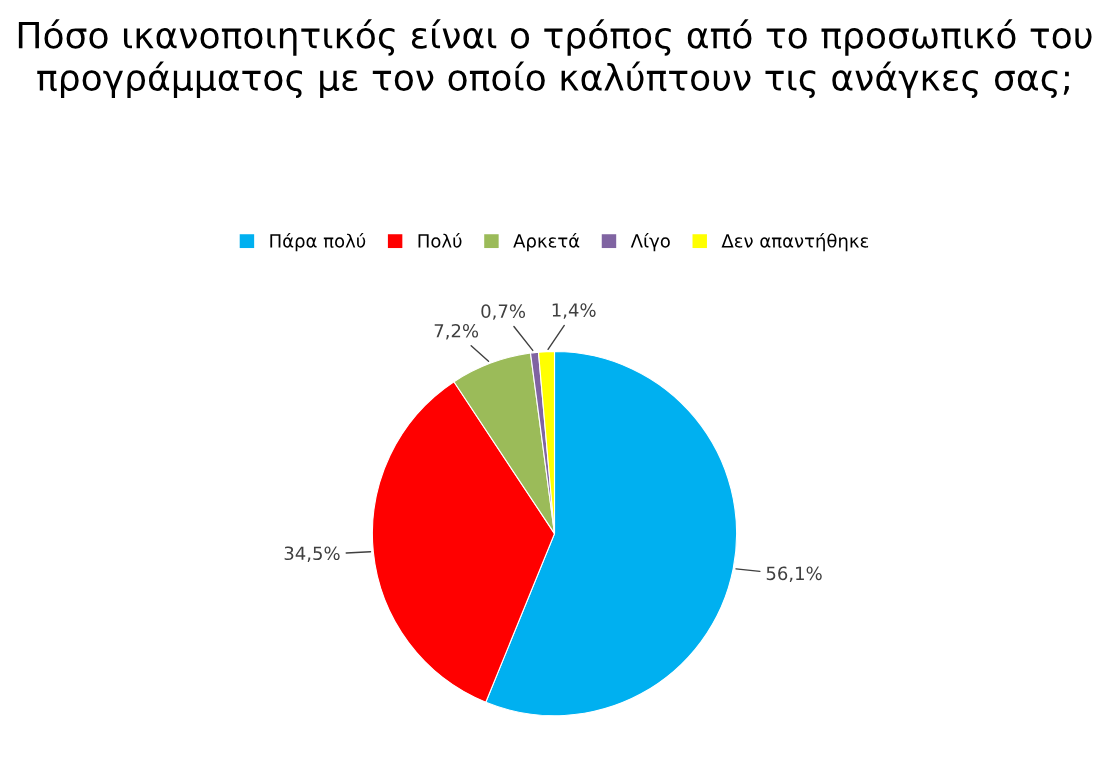  What do you see at coordinates (456, 331) in the screenshot?
I see `data-label: 7,2%` at bounding box center [456, 331].